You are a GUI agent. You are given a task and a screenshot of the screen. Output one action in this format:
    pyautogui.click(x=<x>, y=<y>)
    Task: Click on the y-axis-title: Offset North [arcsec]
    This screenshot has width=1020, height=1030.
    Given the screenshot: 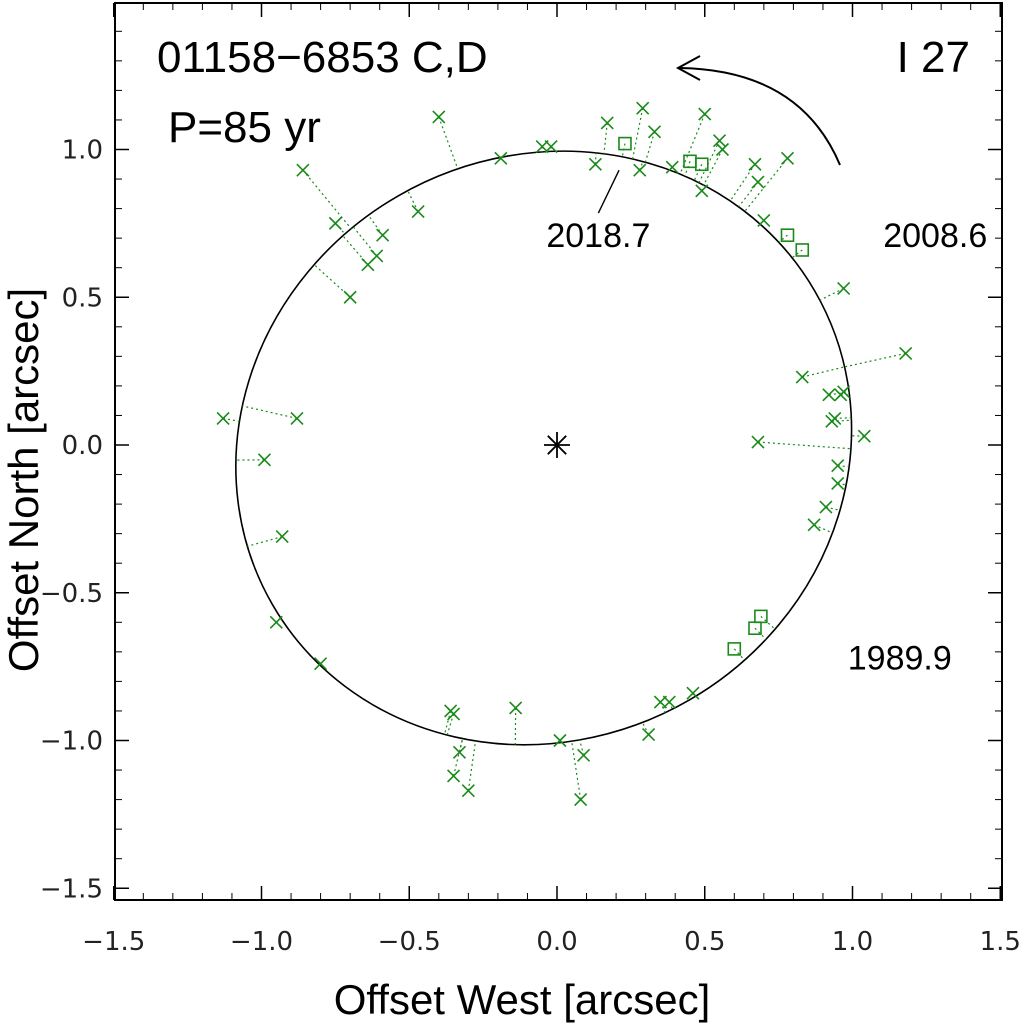 What is the action you would take?
    pyautogui.click(x=23, y=480)
    